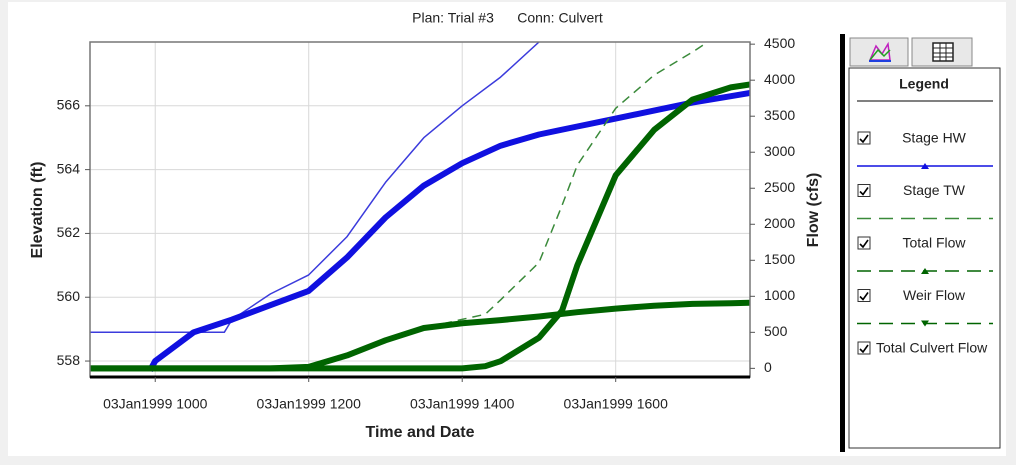 The width and height of the screenshot is (1016, 465). Describe the element at coordinates (69, 232) in the screenshot. I see `y-tick-label: 562` at that location.